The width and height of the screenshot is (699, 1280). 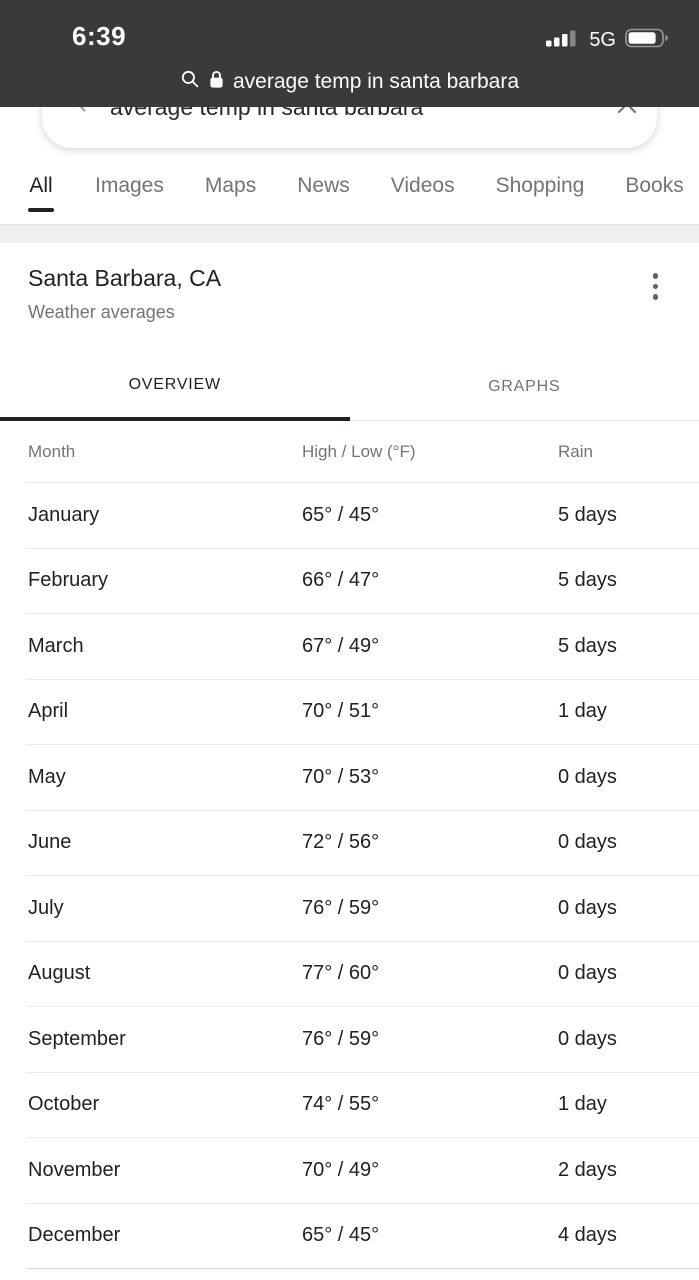 What do you see at coordinates (341, 776) in the screenshot?
I see `cell-high-low: 70° / 53°` at bounding box center [341, 776].